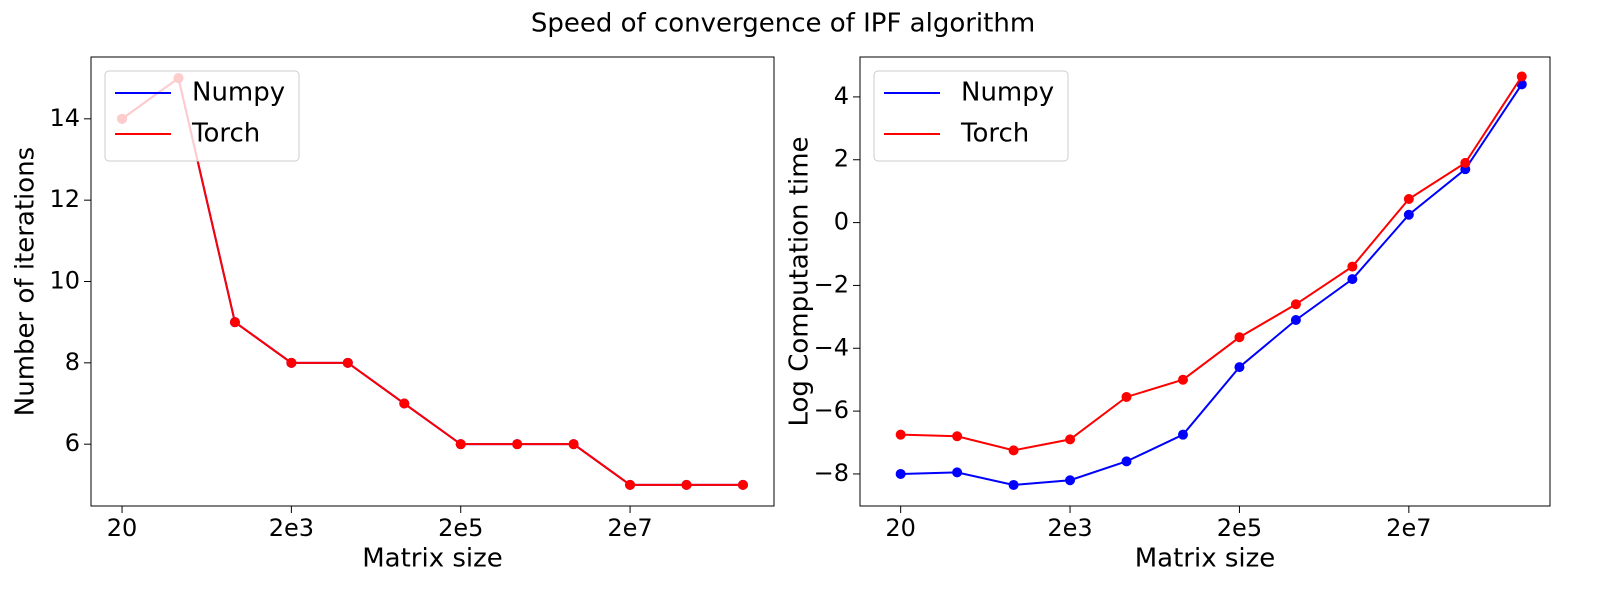  I want to click on y-tick-label: 6, so click(72, 443).